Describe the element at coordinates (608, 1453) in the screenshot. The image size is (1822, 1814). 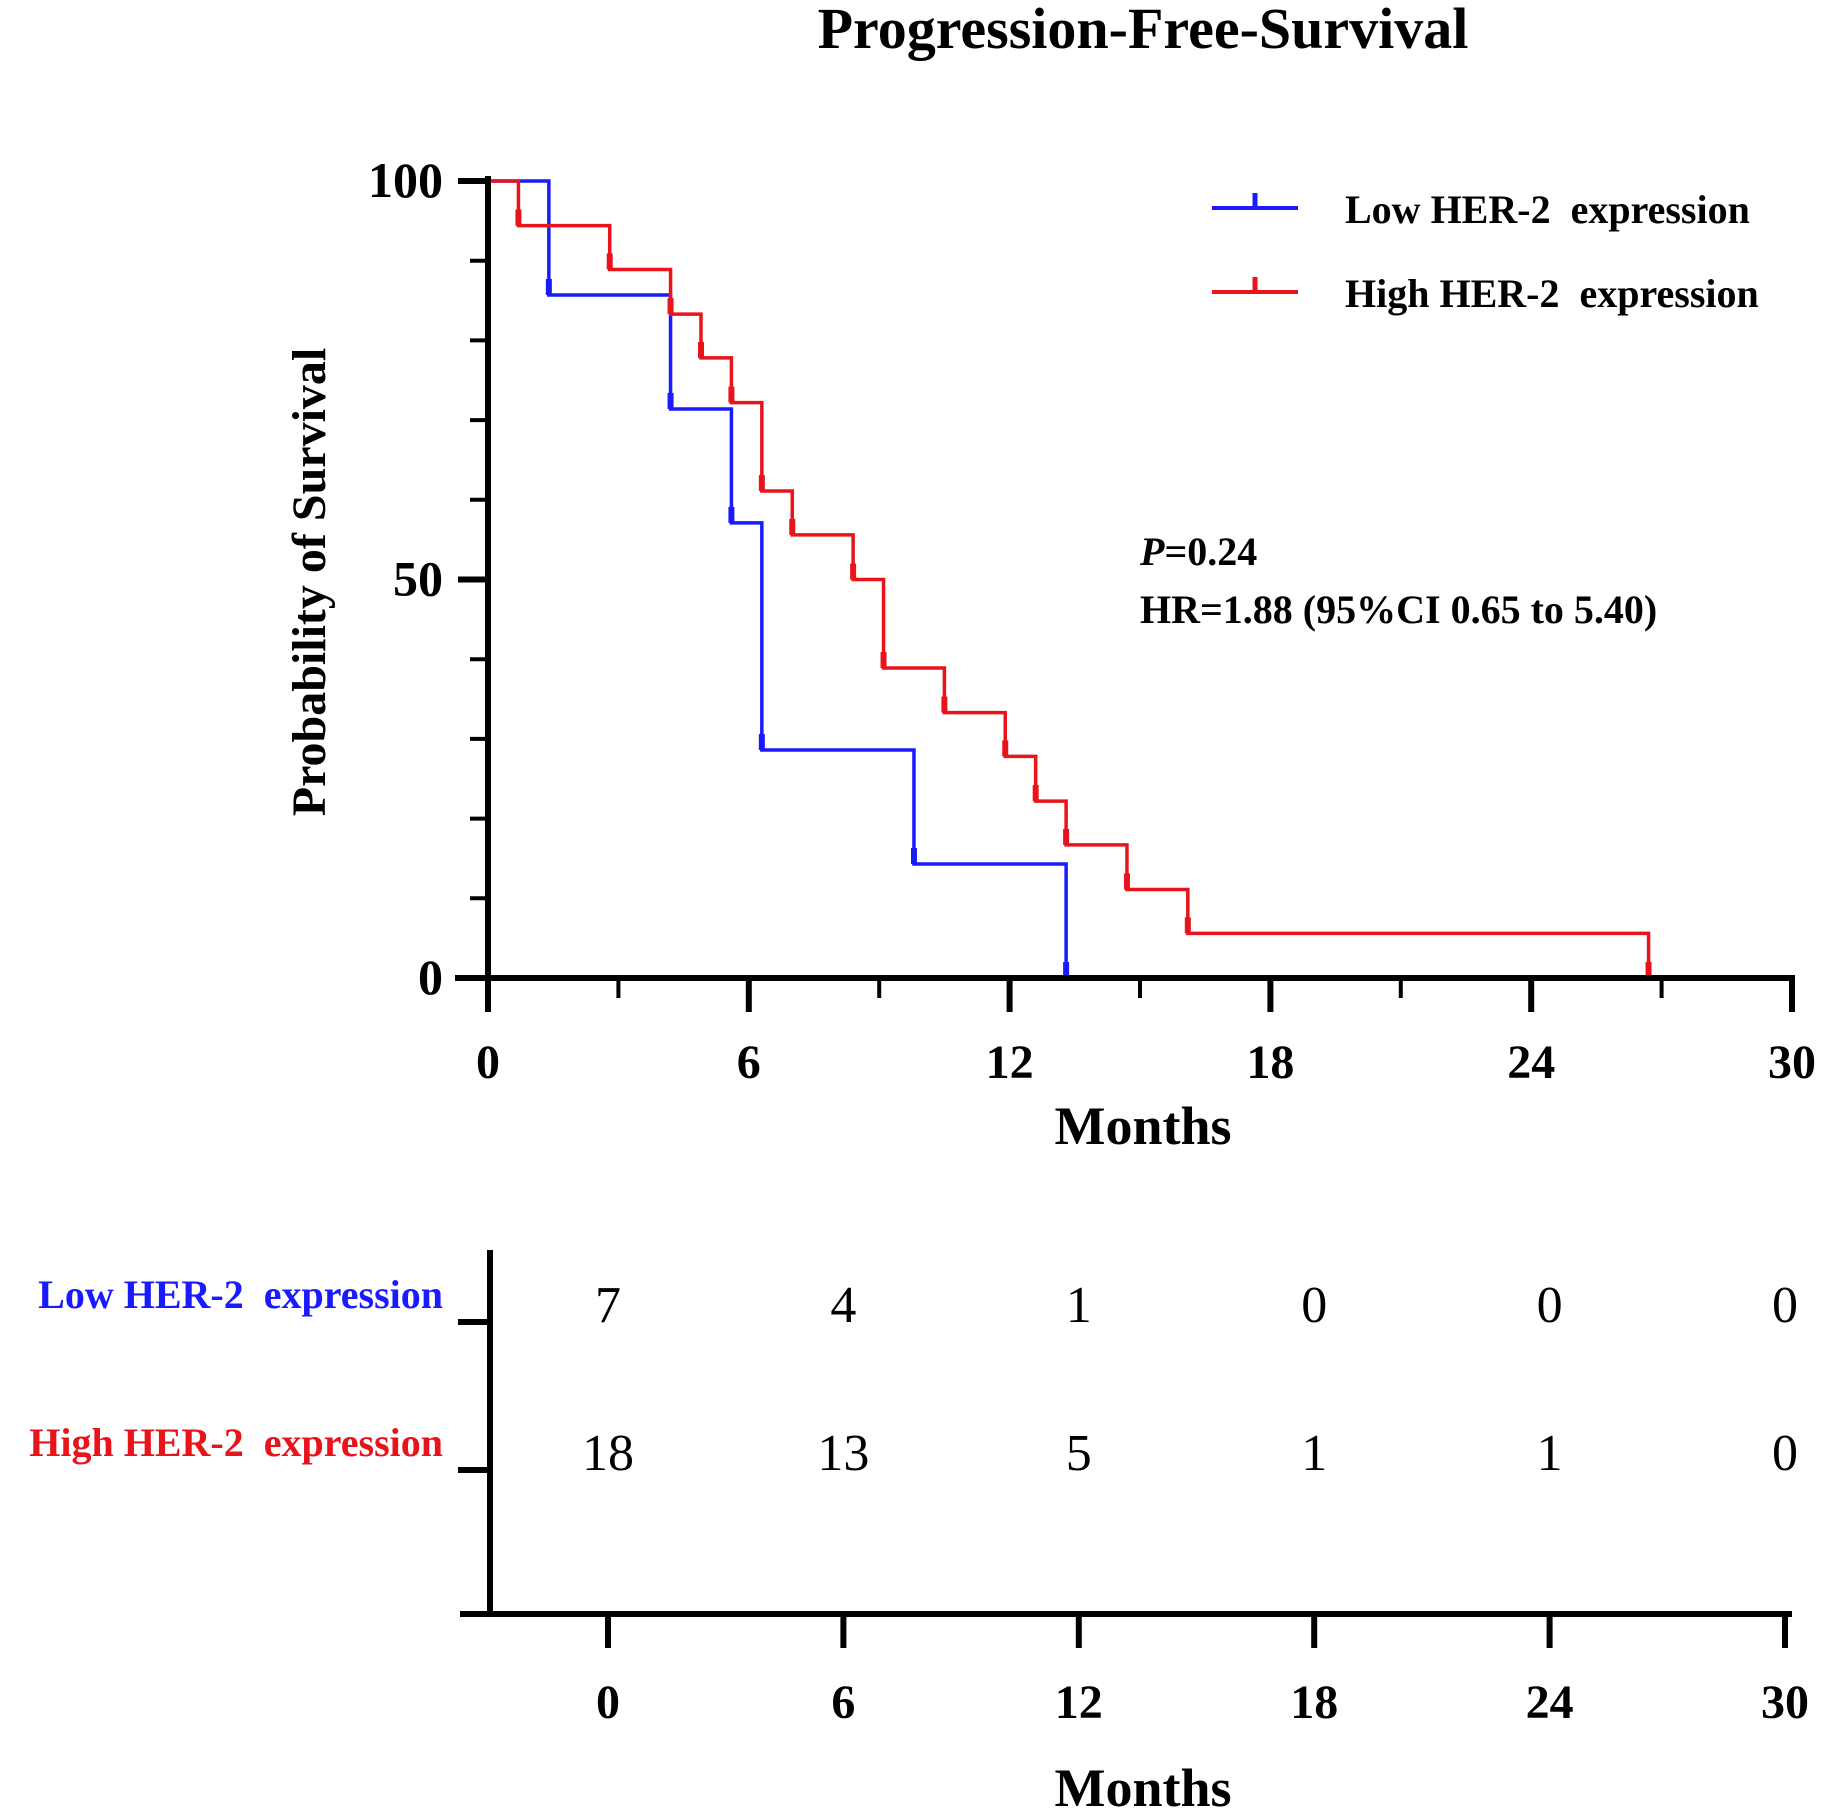
I see `risk-cell: 18` at that location.